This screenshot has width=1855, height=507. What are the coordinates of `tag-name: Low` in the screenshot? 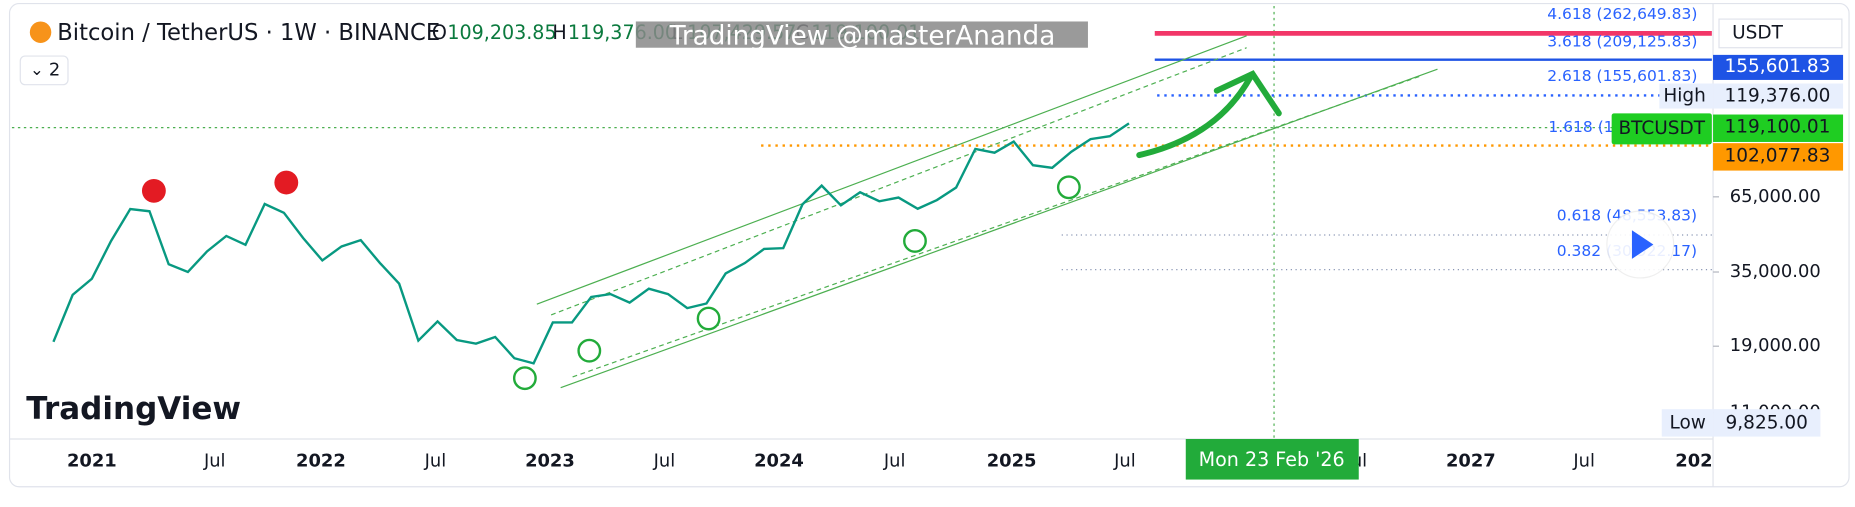 It's located at (1687, 422).